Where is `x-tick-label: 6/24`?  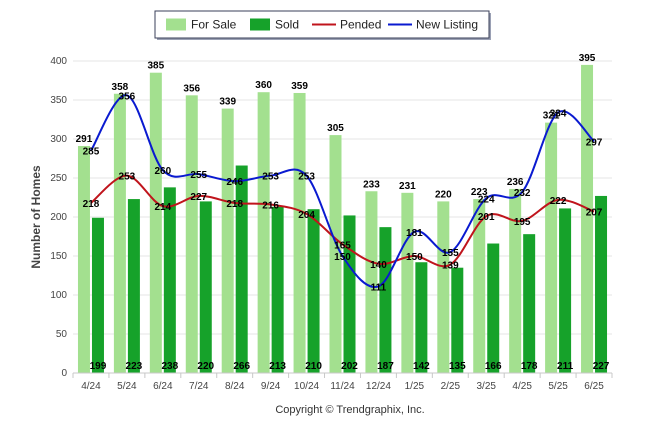 x-tick-label: 6/24 is located at coordinates (163, 386).